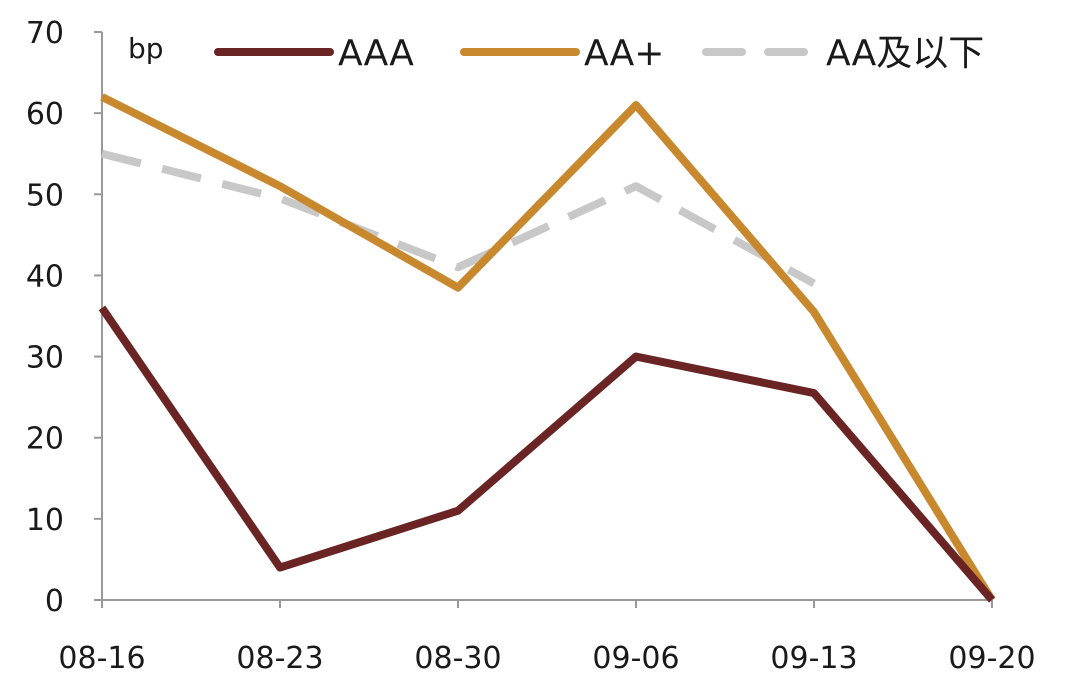  Describe the element at coordinates (457, 658) in the screenshot. I see `x-tick-label: 08-30` at that location.